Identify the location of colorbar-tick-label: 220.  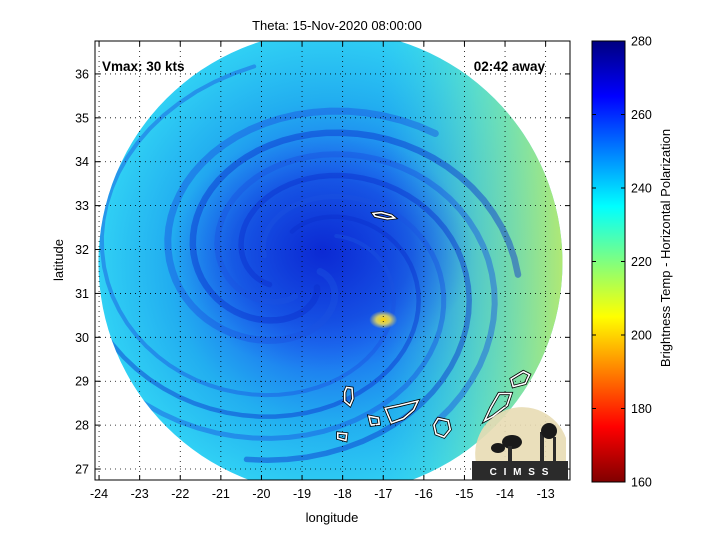
(641, 262).